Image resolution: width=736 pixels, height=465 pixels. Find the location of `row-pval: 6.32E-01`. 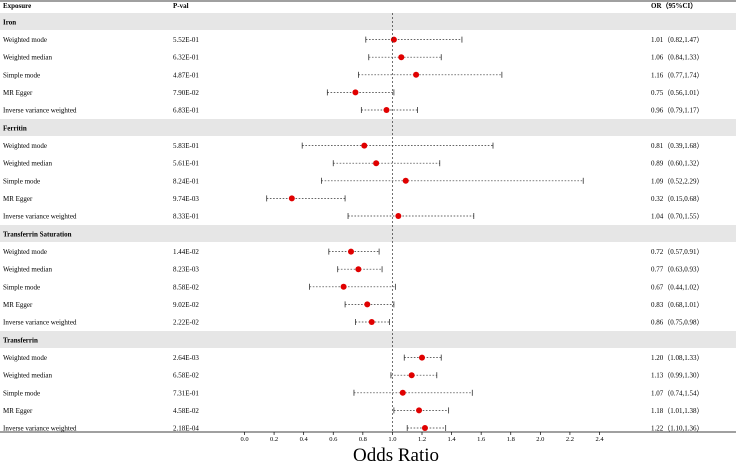

row-pval: 6.32E-01 is located at coordinates (186, 58).